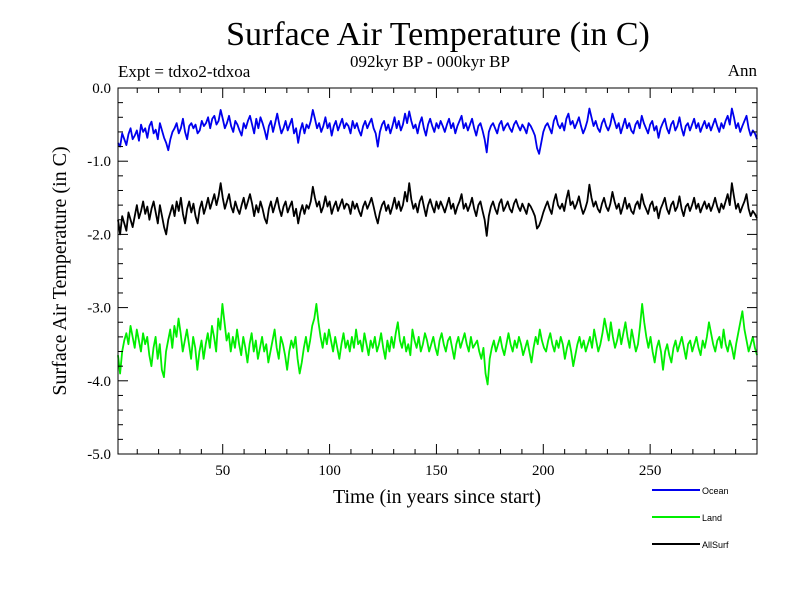  Describe the element at coordinates (437, 497) in the screenshot. I see `x-axis-label: Time (in years since start)` at that location.